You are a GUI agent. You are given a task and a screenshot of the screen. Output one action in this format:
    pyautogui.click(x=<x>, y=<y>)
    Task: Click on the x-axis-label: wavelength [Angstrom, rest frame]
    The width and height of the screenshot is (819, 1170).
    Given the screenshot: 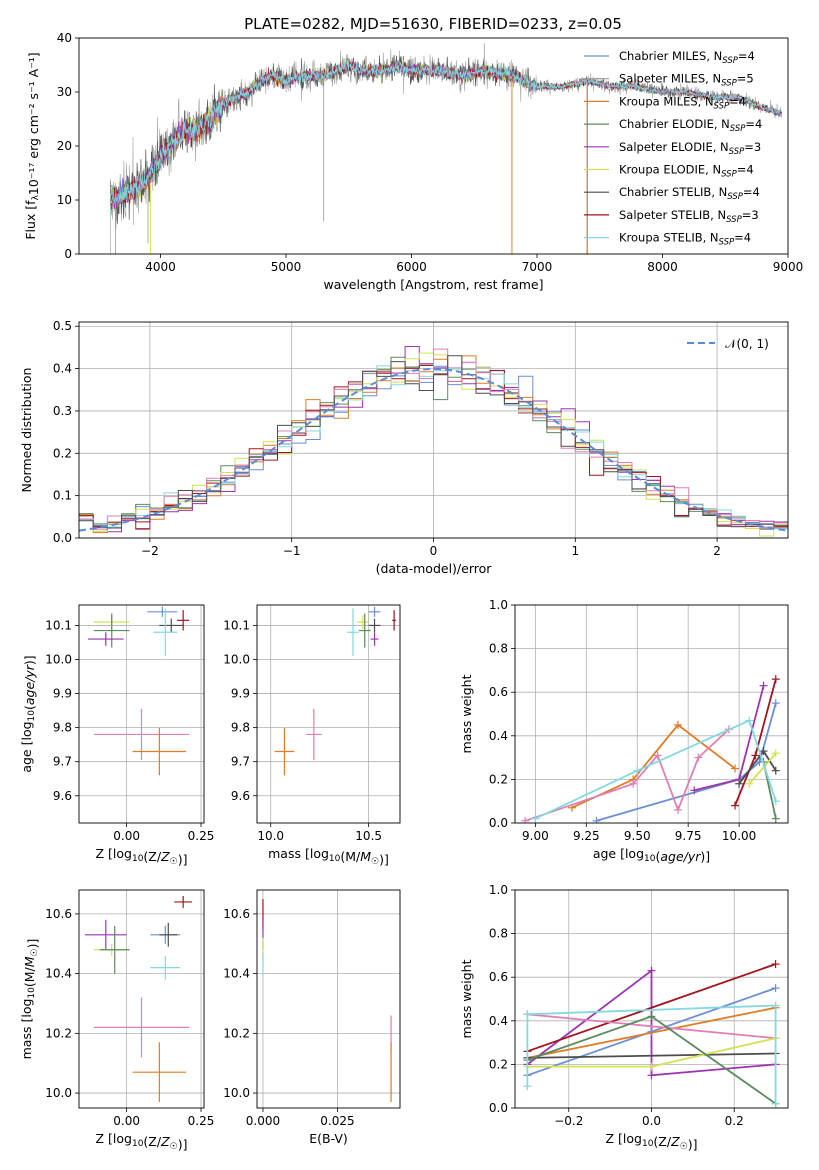 What is the action you would take?
    pyautogui.click(x=433, y=284)
    